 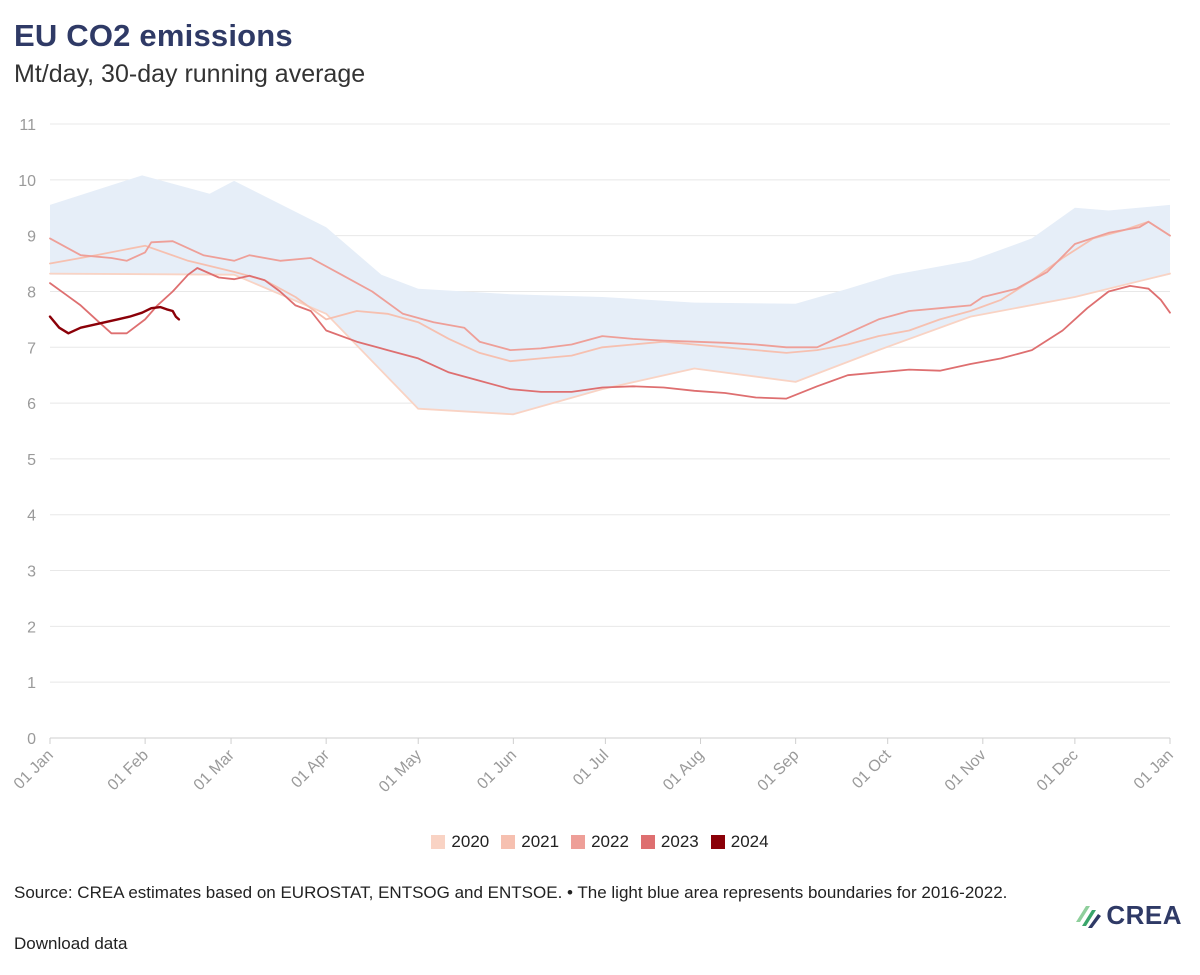 What do you see at coordinates (27, 181) in the screenshot?
I see `y-tick-label: 10` at bounding box center [27, 181].